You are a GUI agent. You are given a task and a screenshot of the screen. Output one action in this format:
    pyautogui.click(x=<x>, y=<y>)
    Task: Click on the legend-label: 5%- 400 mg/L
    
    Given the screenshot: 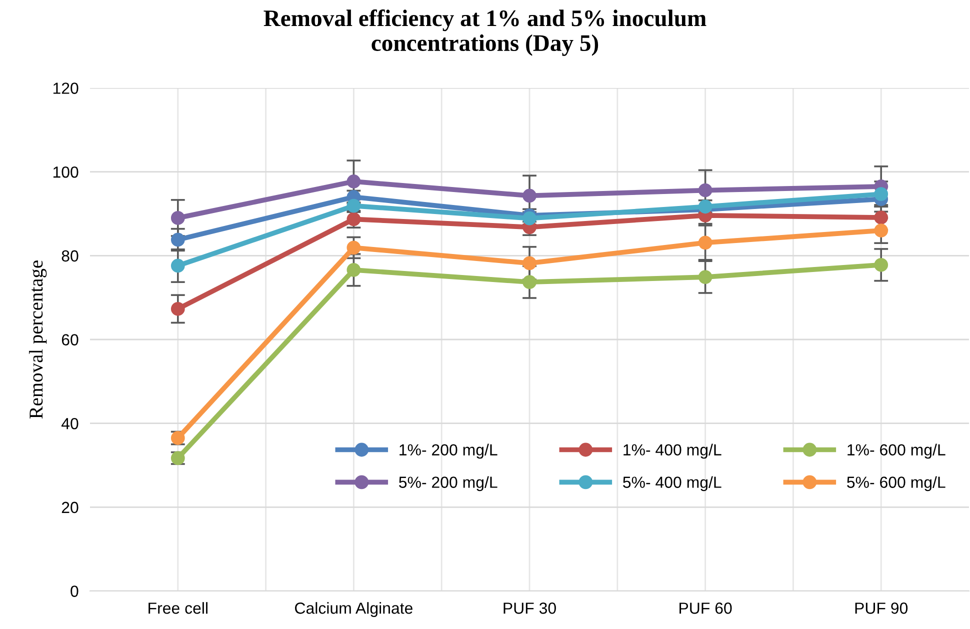 What is the action you would take?
    pyautogui.click(x=672, y=484)
    